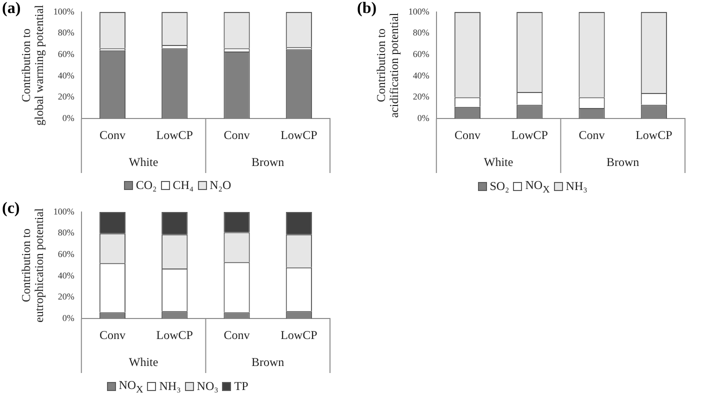  Describe the element at coordinates (11, 9) in the screenshot. I see `chart-title: (a)` at that location.